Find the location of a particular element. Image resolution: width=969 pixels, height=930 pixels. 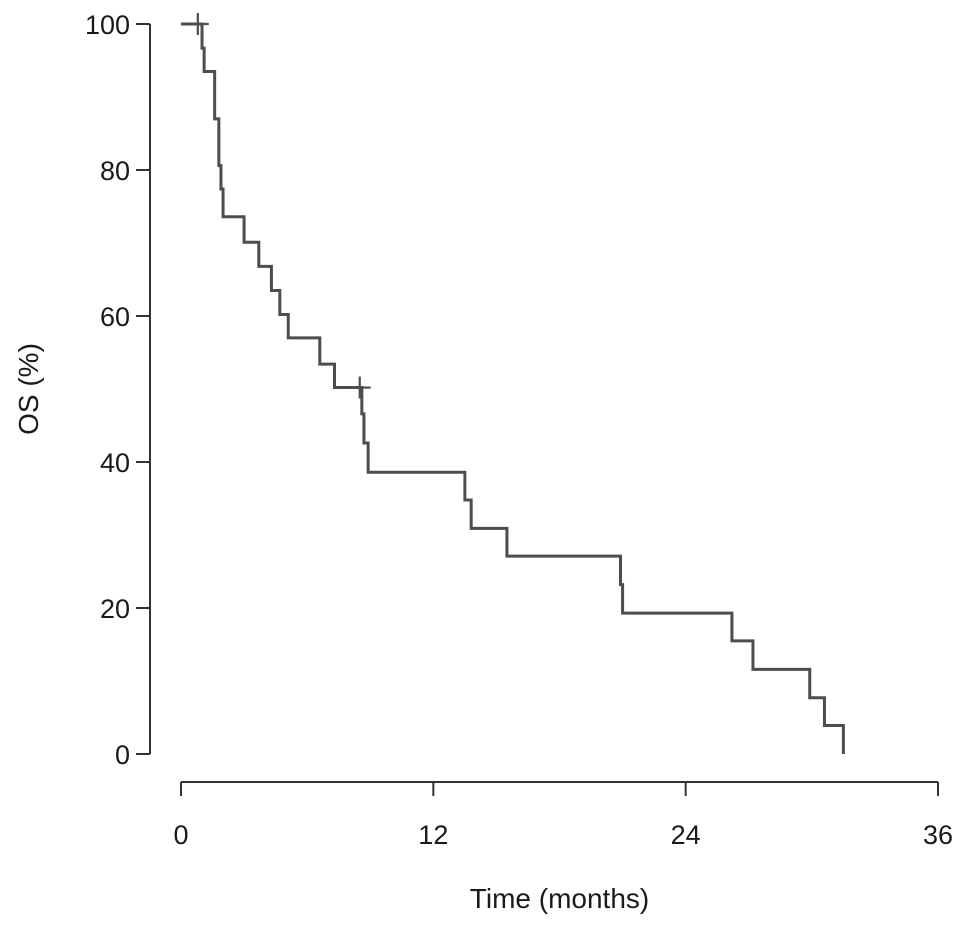

x-axis: 0 12 24 36 is located at coordinates (563, 815).